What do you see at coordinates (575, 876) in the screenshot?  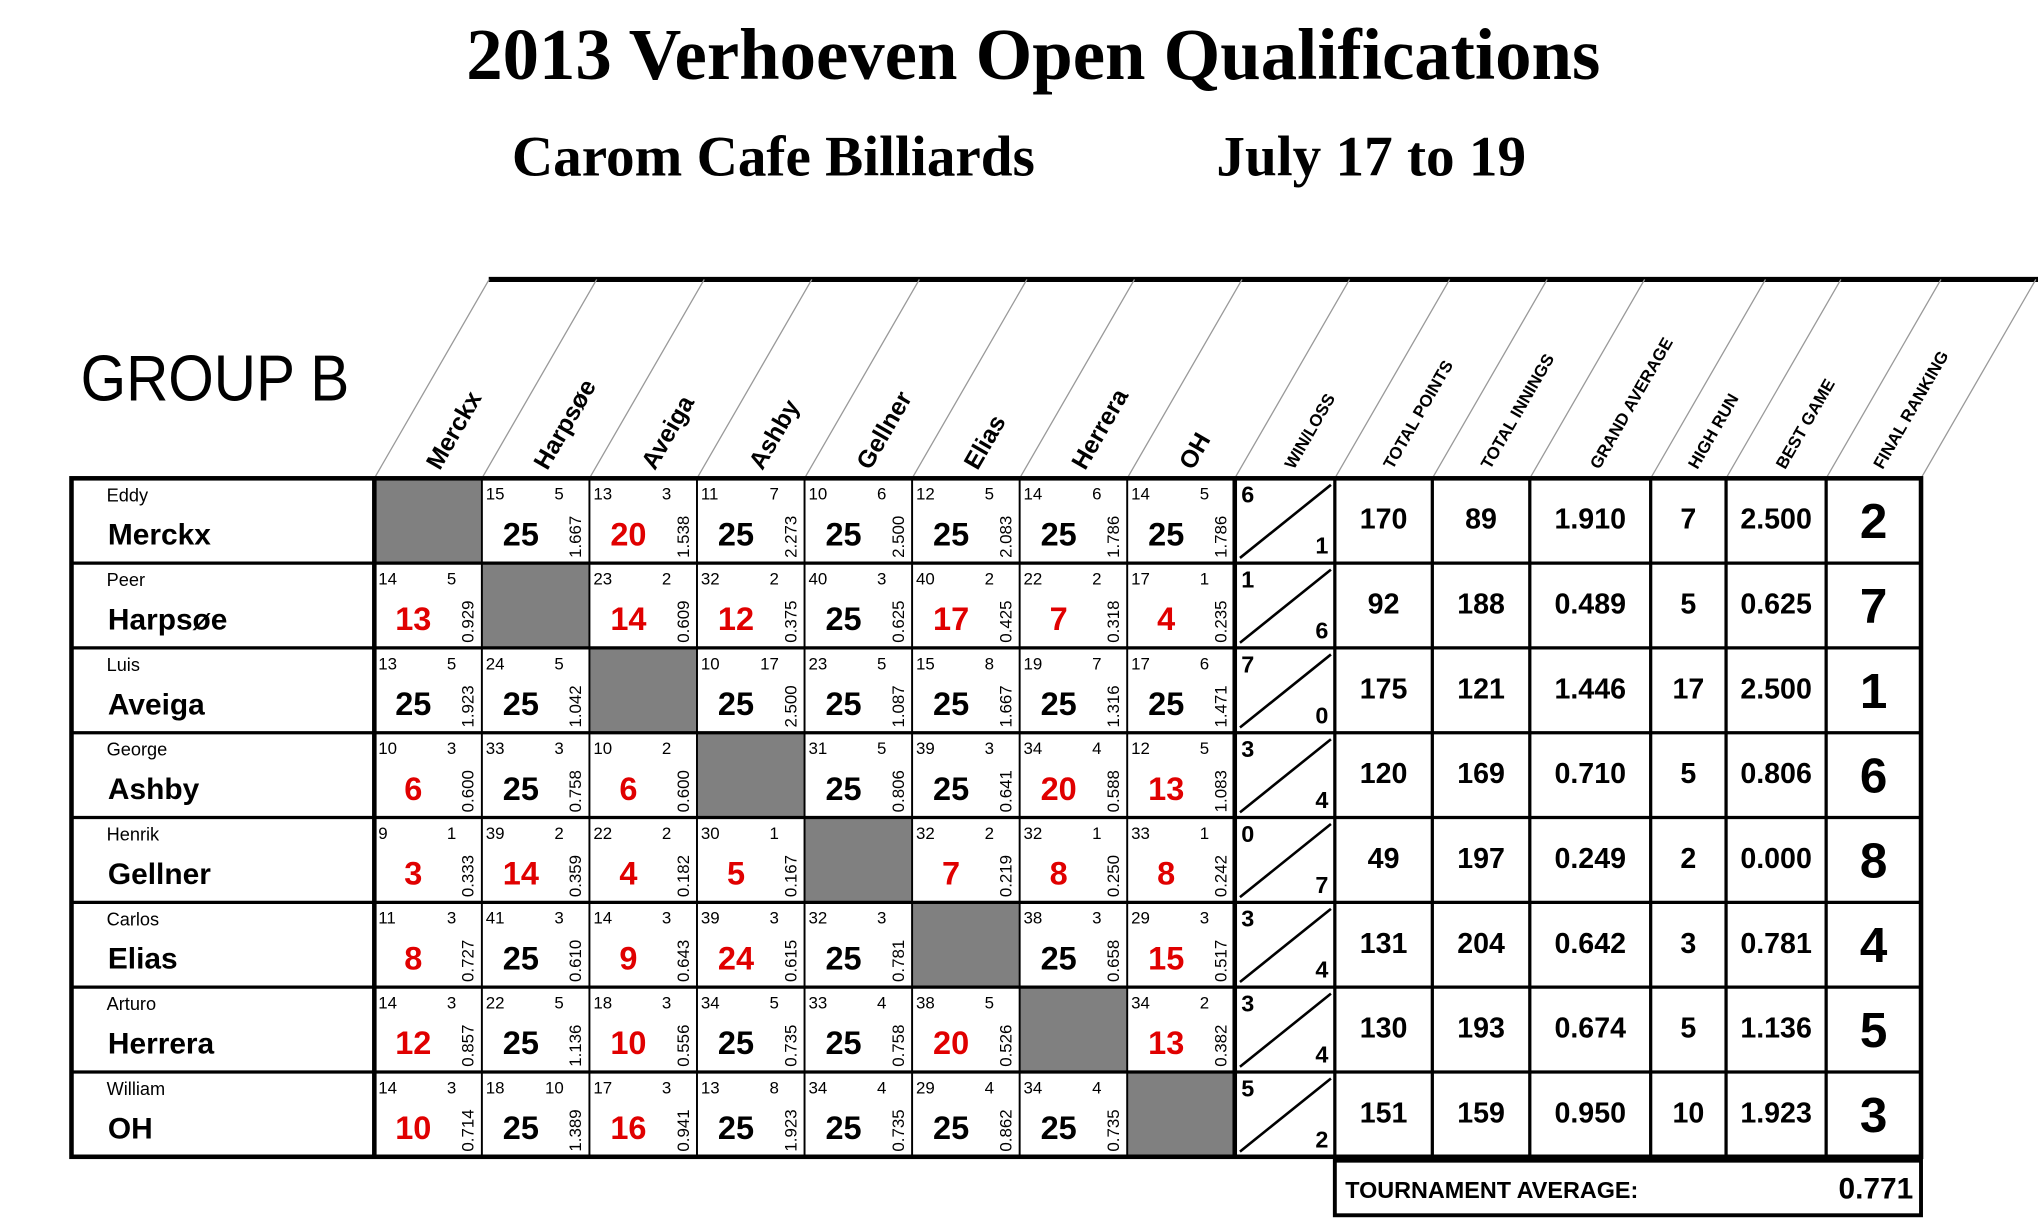 I see `game-average: 0.359` at bounding box center [575, 876].